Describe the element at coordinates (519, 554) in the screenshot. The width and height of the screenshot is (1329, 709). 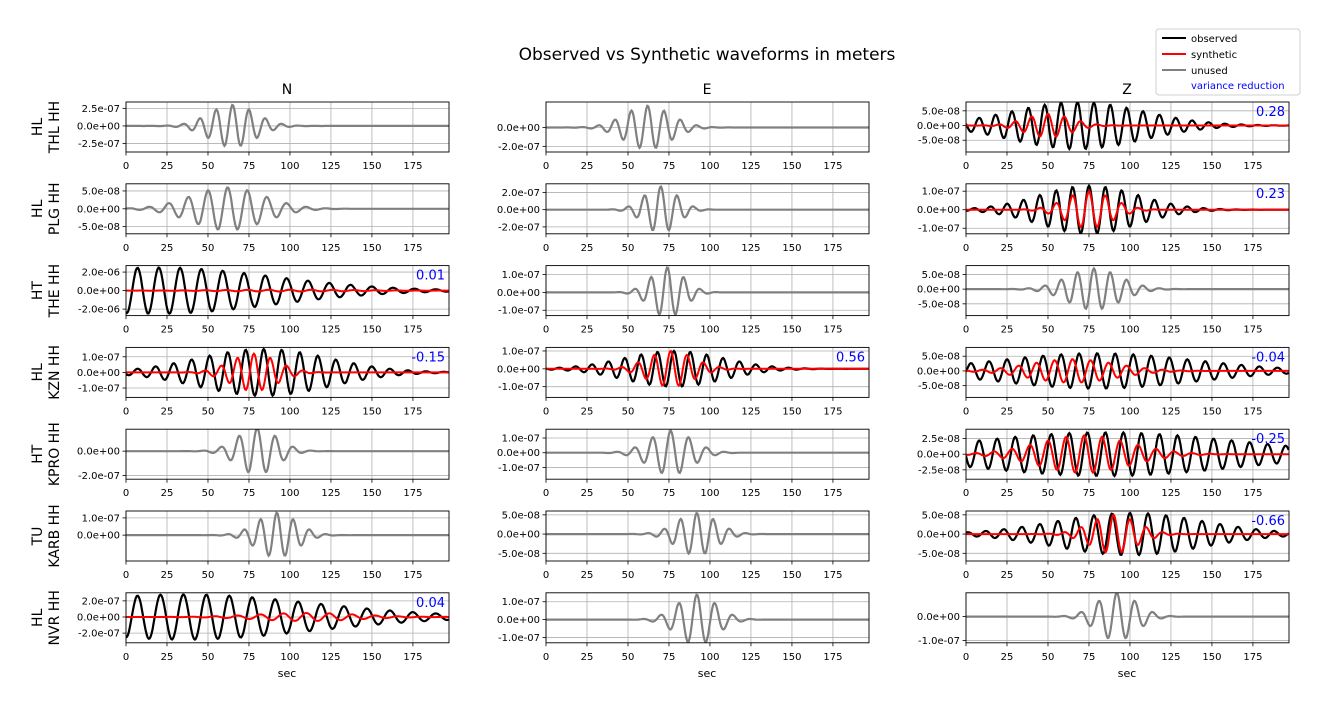
I see `y-tick-label: -5.0e-08` at that location.